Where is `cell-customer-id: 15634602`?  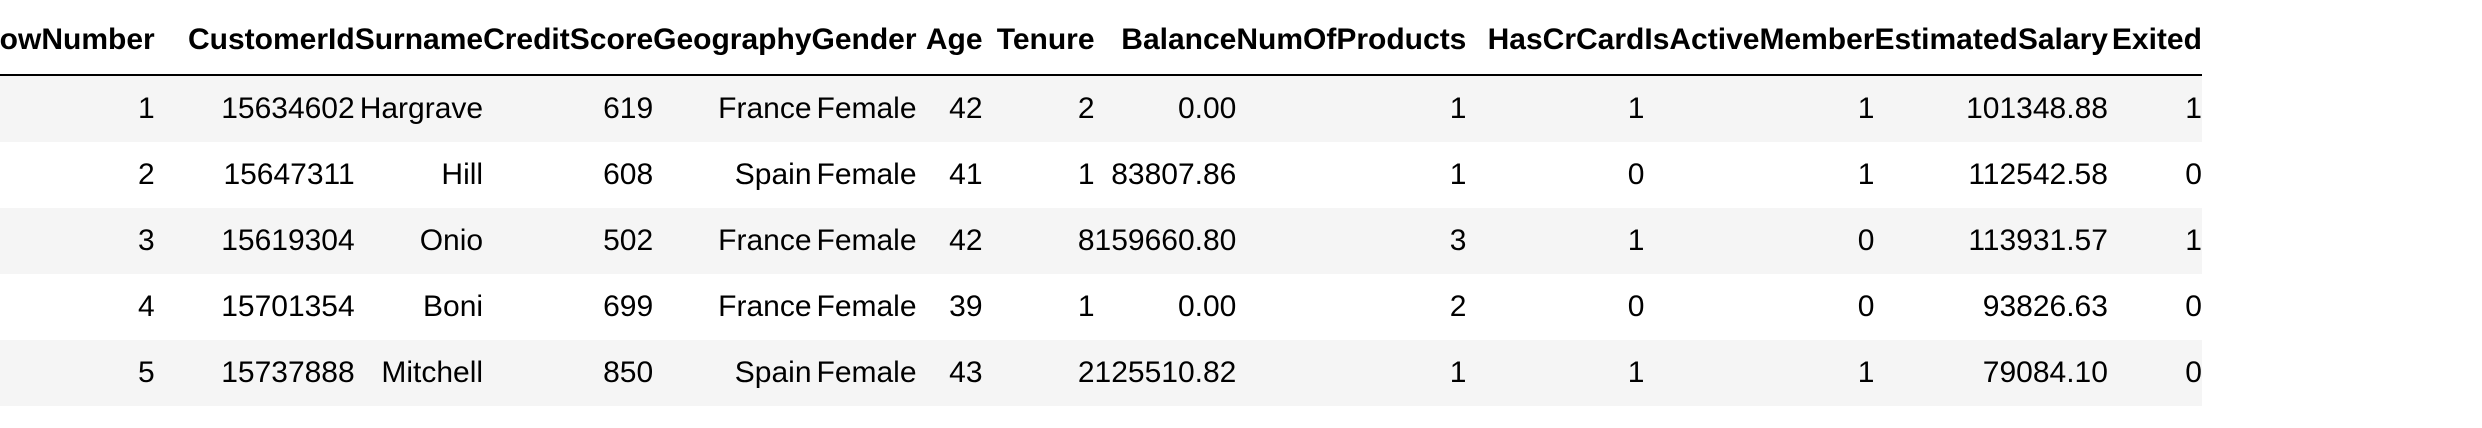 cell-customer-id: 15634602 is located at coordinates (288, 108).